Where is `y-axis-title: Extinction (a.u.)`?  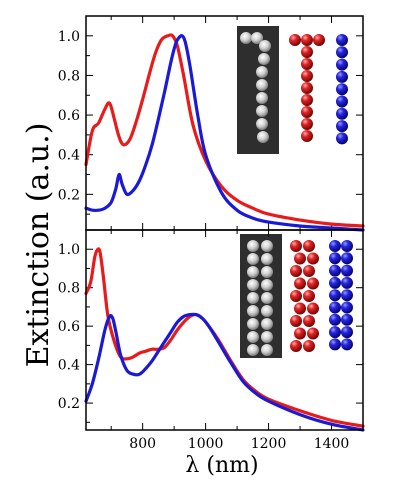 y-axis-title: Extinction (a.u.) is located at coordinates (38, 245).